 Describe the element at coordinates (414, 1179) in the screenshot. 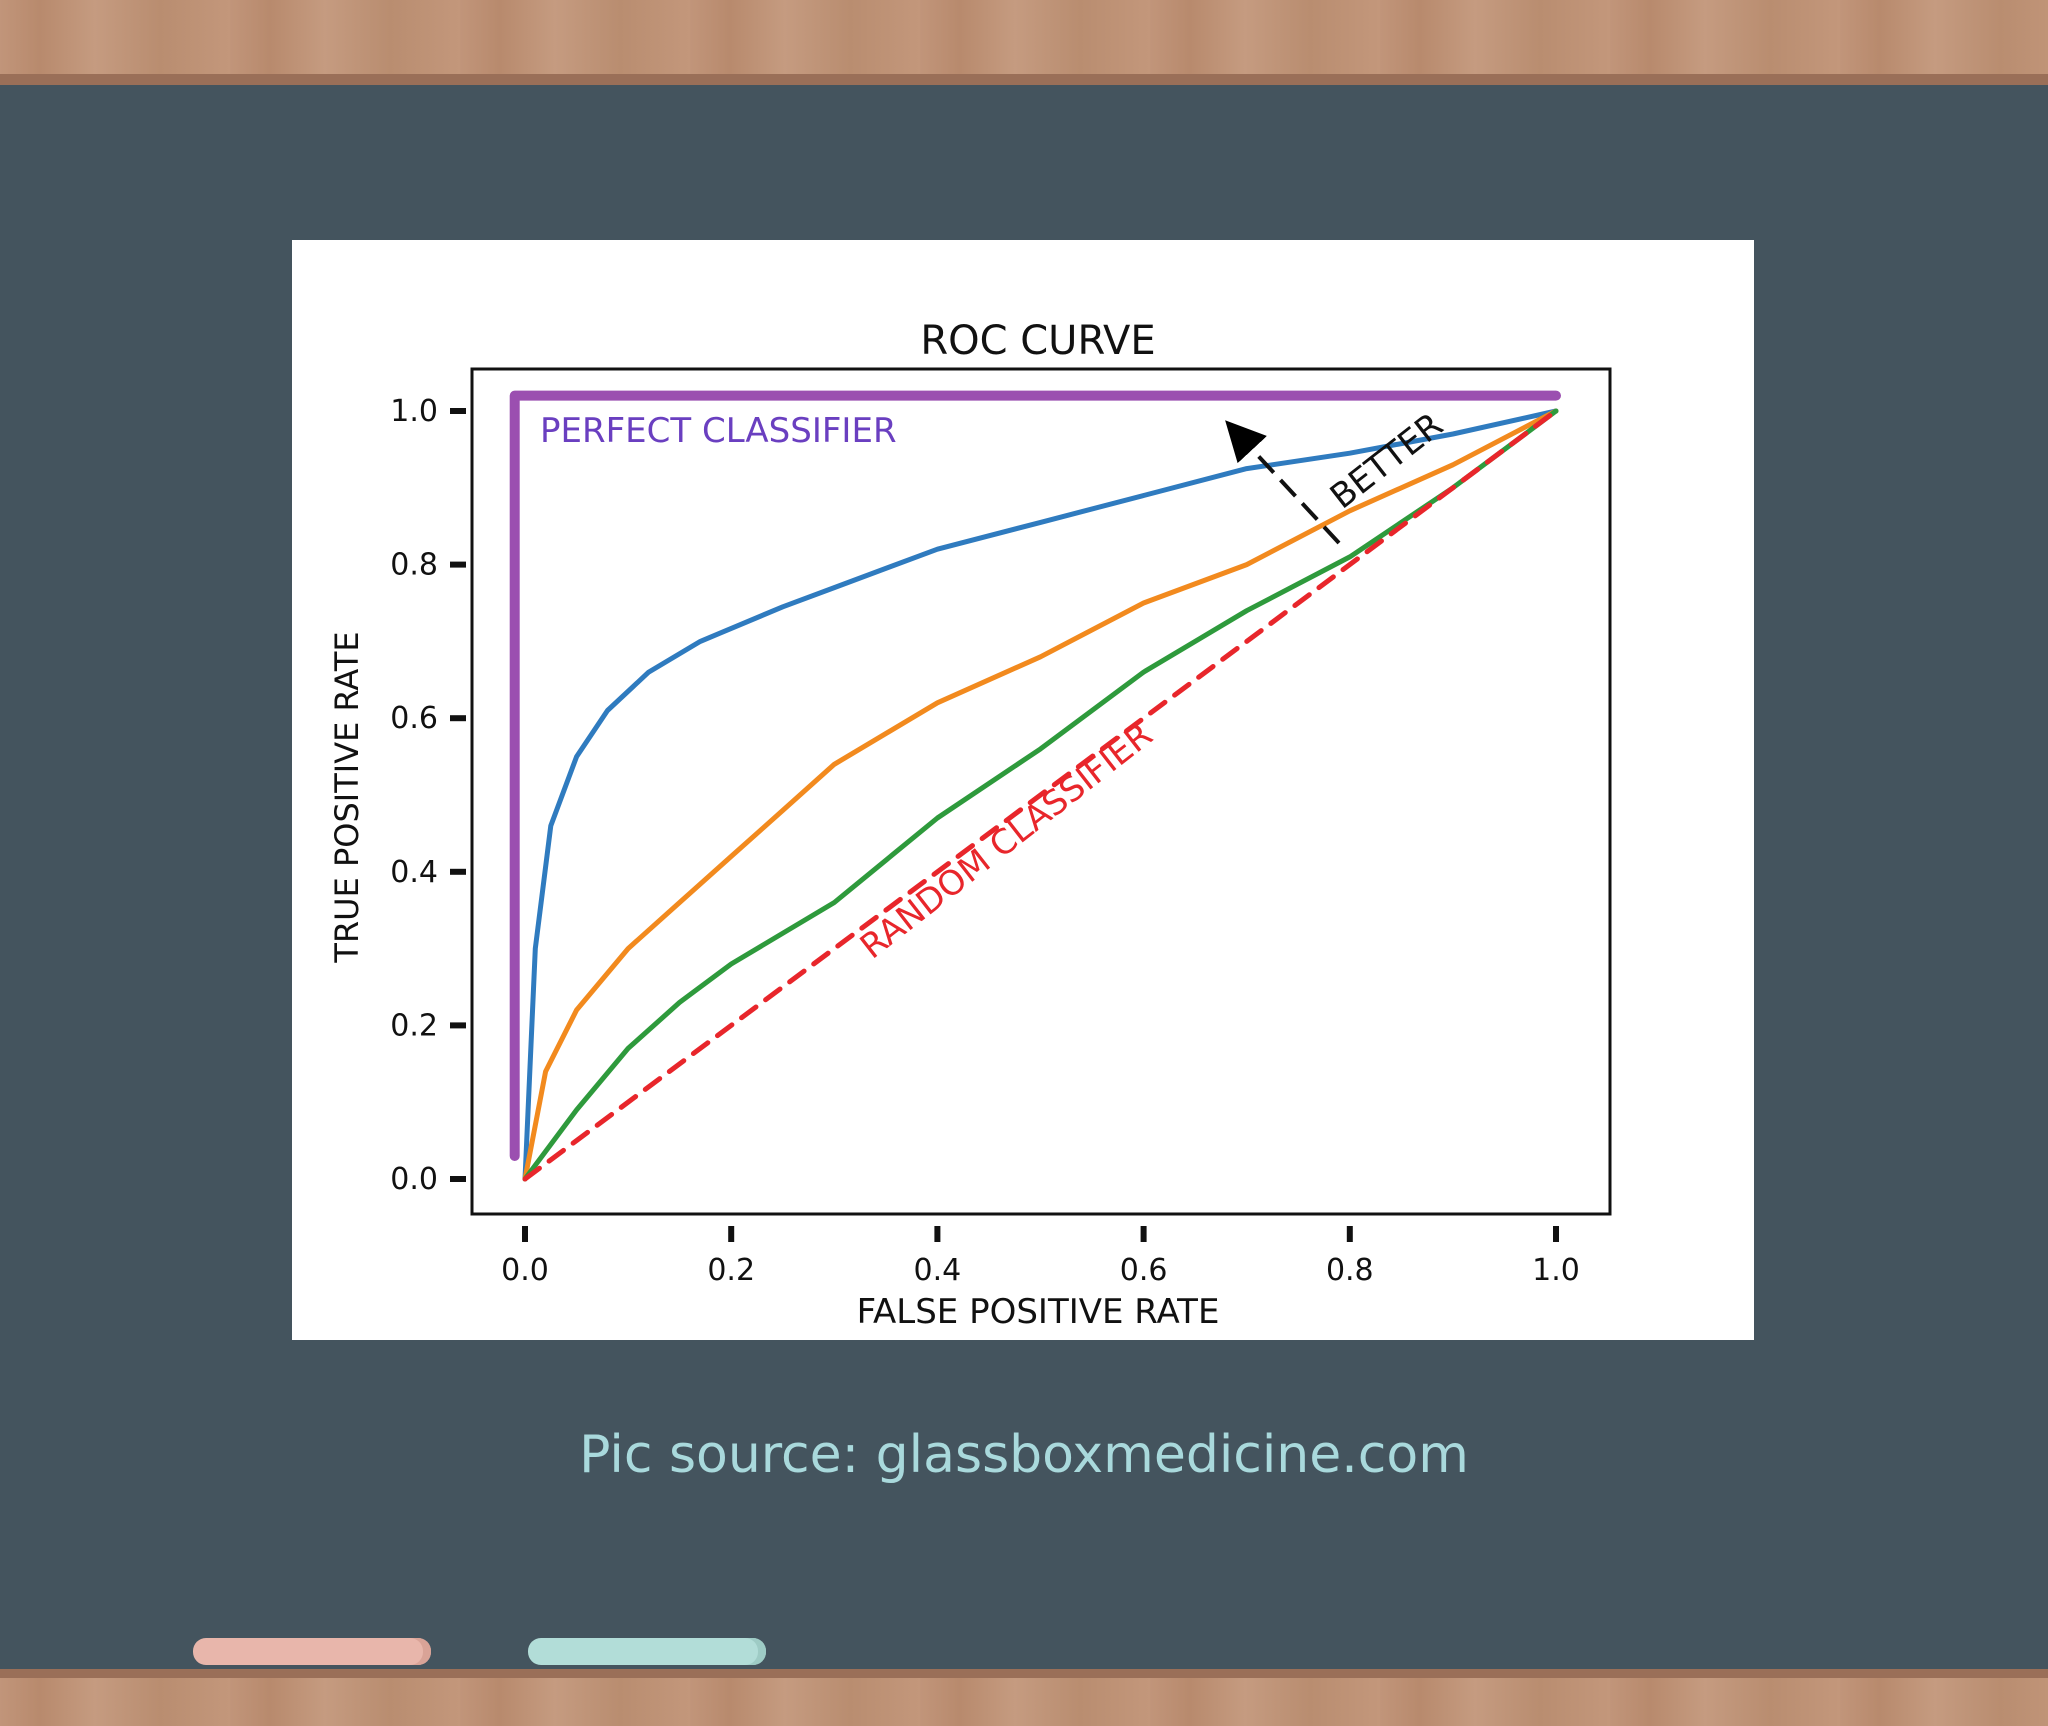

I see `y-tick-label: 0.0` at that location.